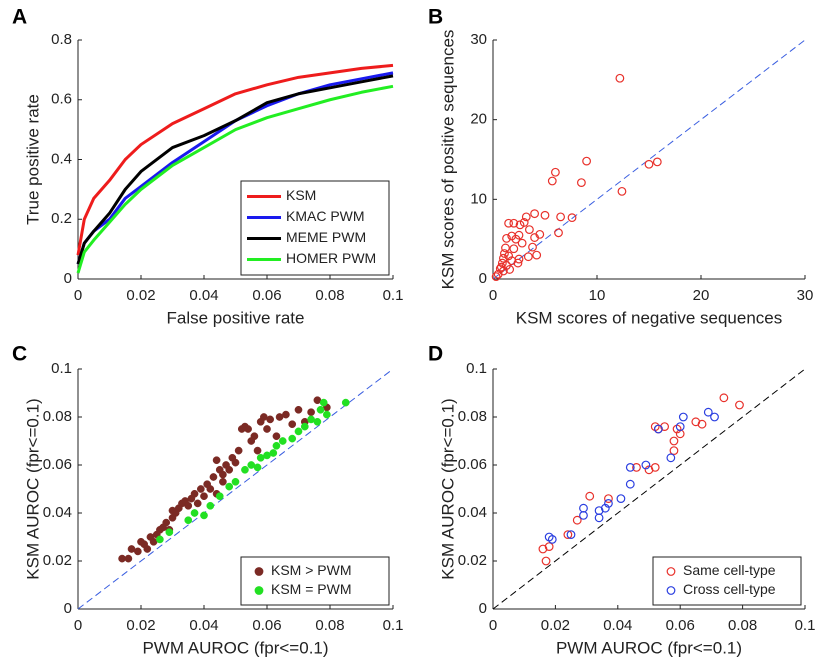  I want to click on x-tick-label: 0.1, so click(805, 625).